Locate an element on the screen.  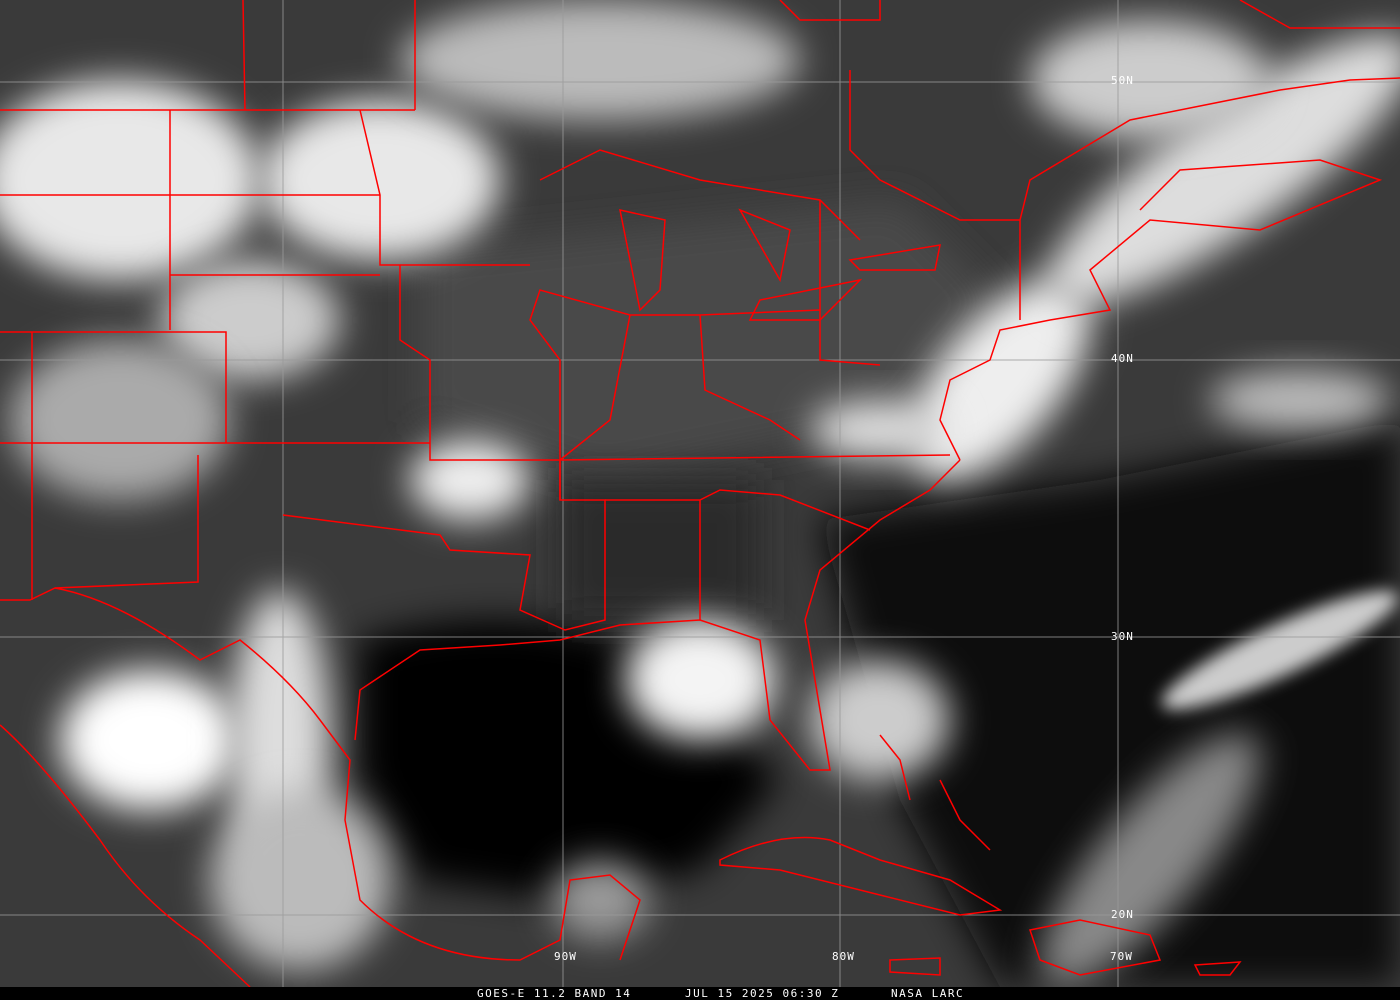
caption-datetime: JUL 15 2025 06:30 Z is located at coordinates (762, 993).